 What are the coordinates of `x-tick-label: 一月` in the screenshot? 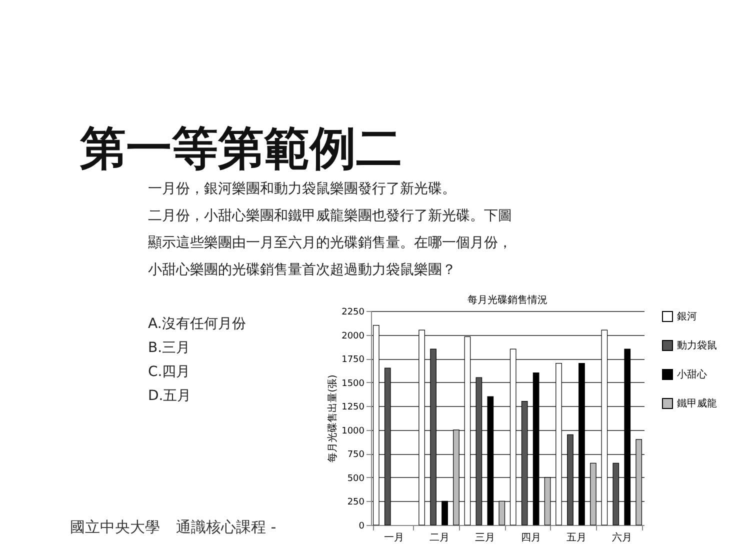 It's located at (394, 538).